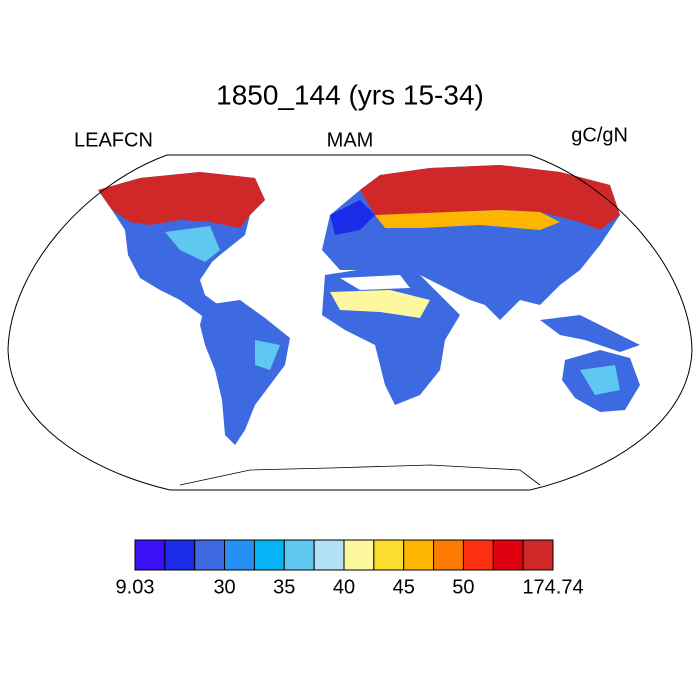 This screenshot has width=700, height=700. Describe the element at coordinates (192, 244) in the screenshot. I see `north-america-east` at that location.